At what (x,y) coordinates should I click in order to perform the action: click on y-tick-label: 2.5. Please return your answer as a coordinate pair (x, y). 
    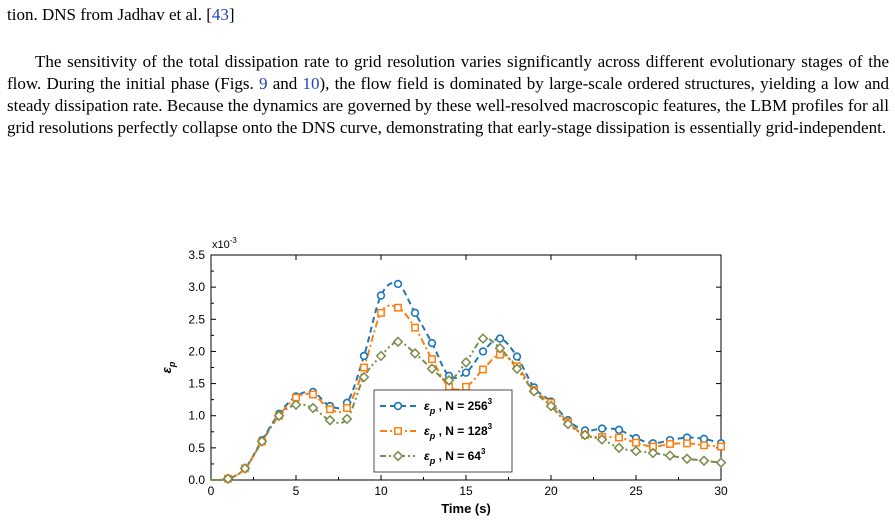
    Looking at the image, I should click on (196, 319).